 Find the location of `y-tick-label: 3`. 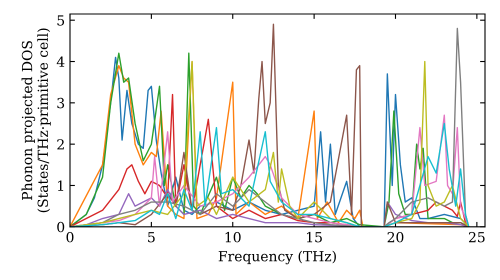

y-tick-label: 3 is located at coordinates (60, 103).